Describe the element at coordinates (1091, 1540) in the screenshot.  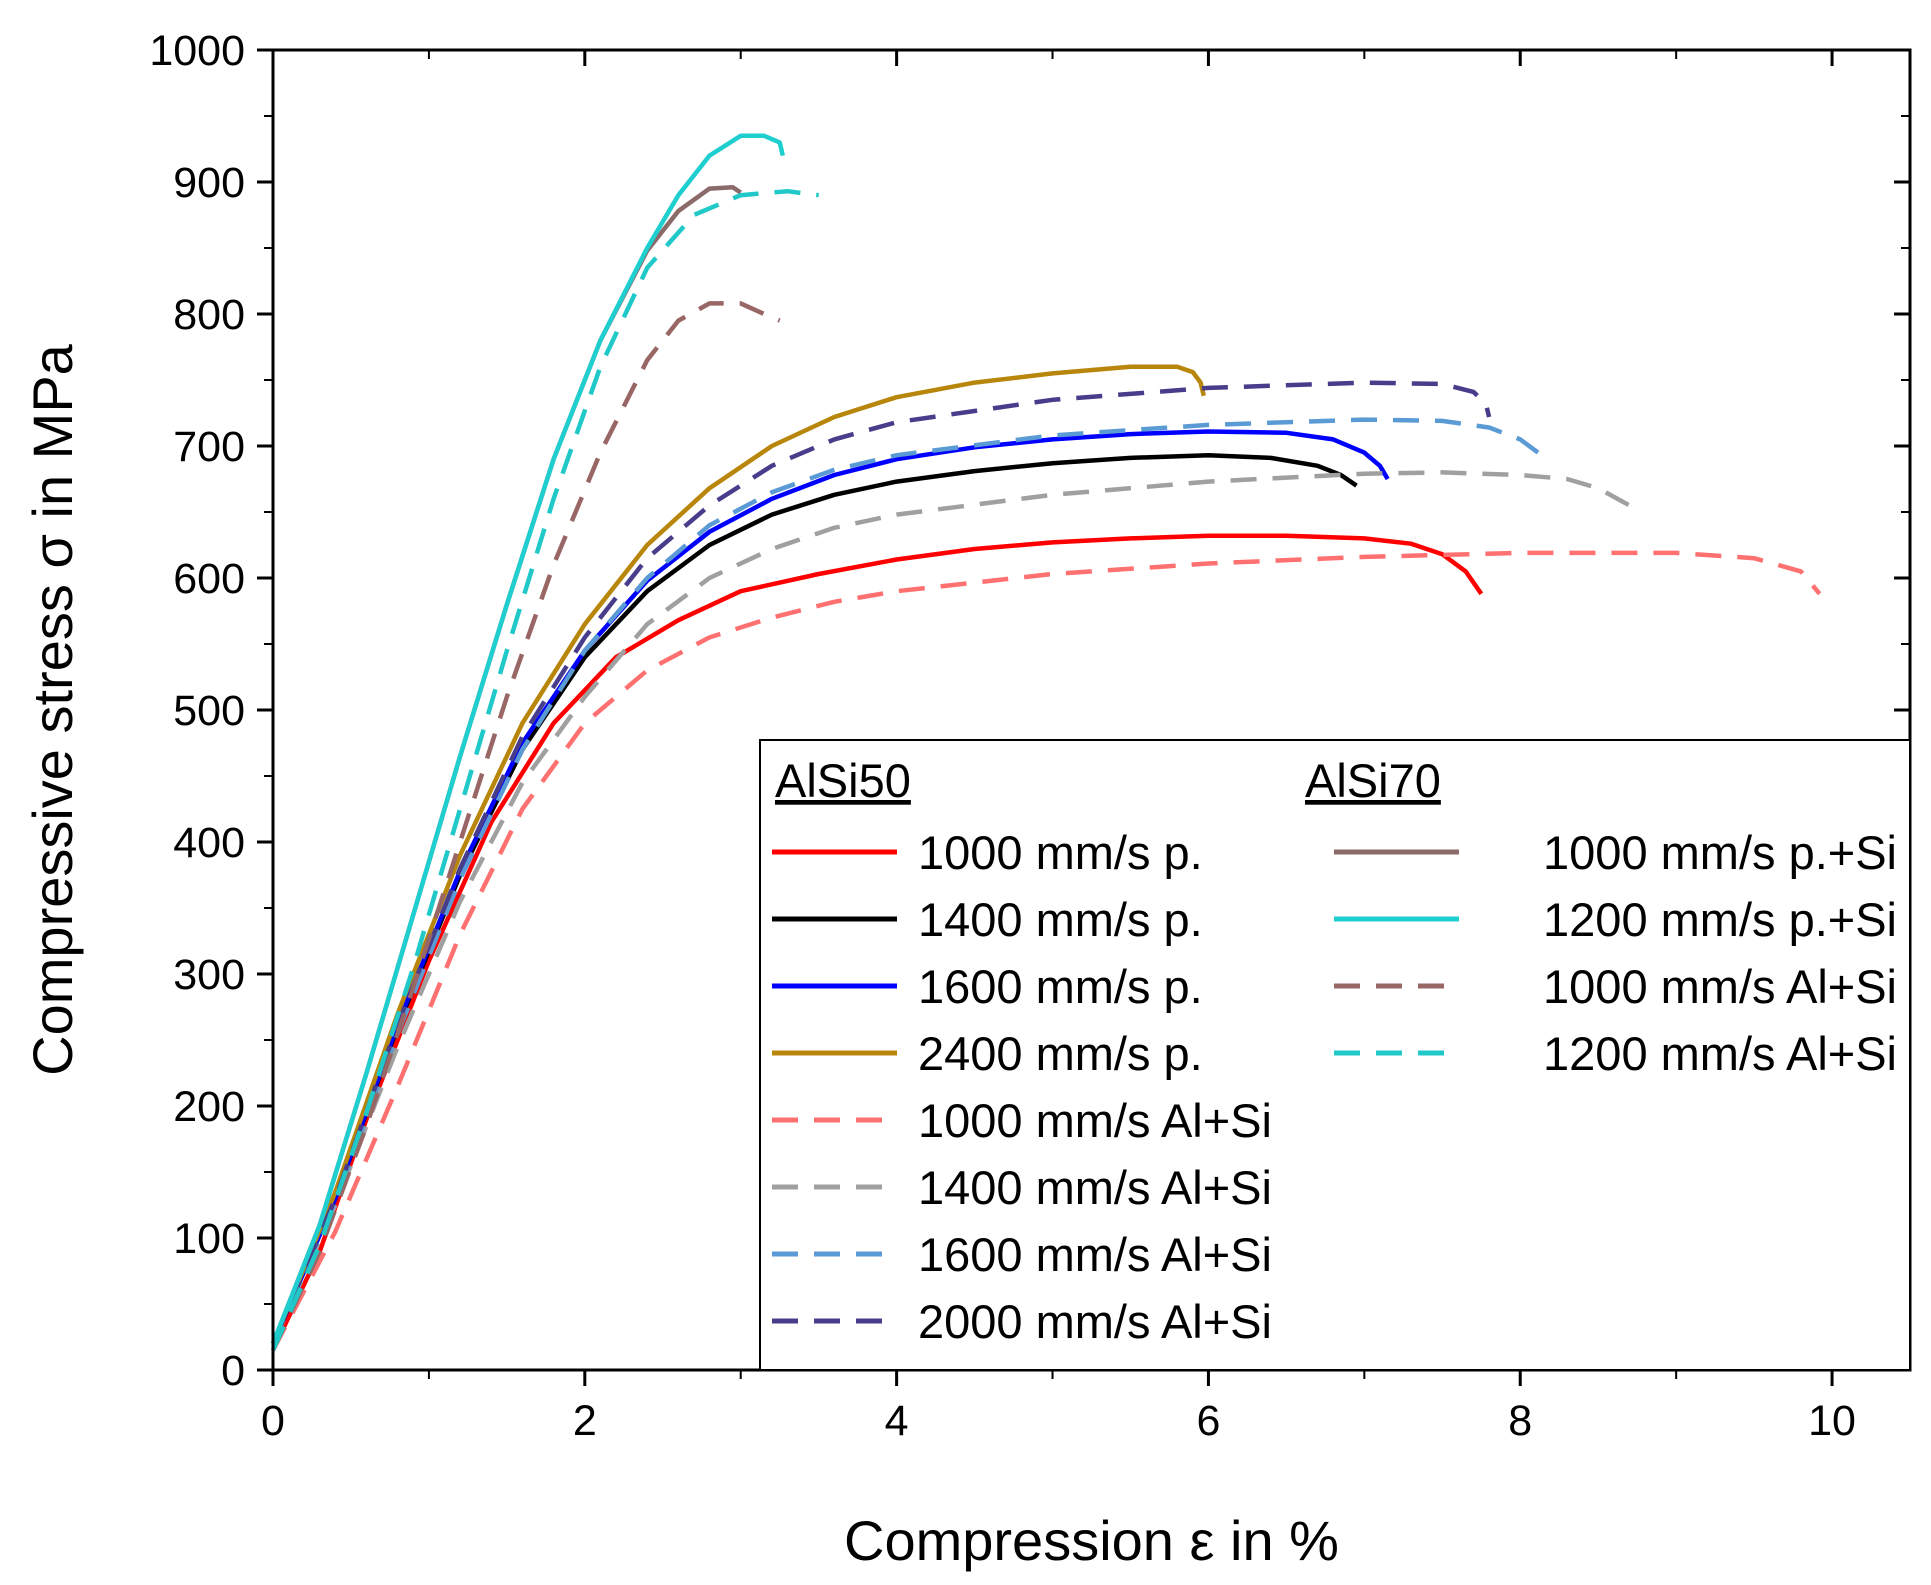
I see `x-axis-title: Compression ε in %` at that location.